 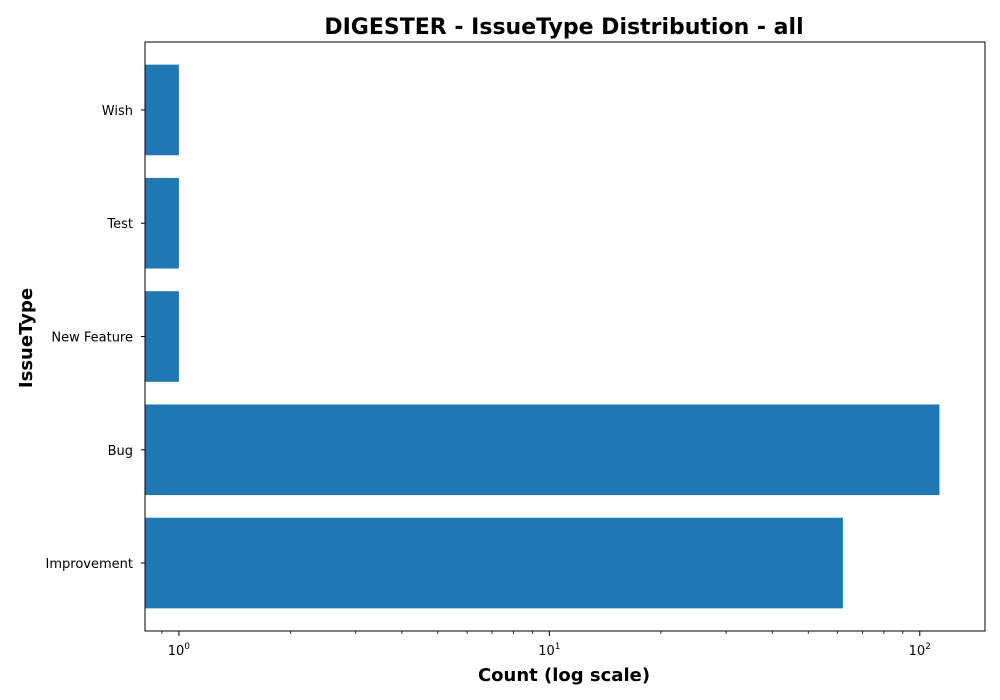 I want to click on bar-new-feature, so click(x=162, y=336).